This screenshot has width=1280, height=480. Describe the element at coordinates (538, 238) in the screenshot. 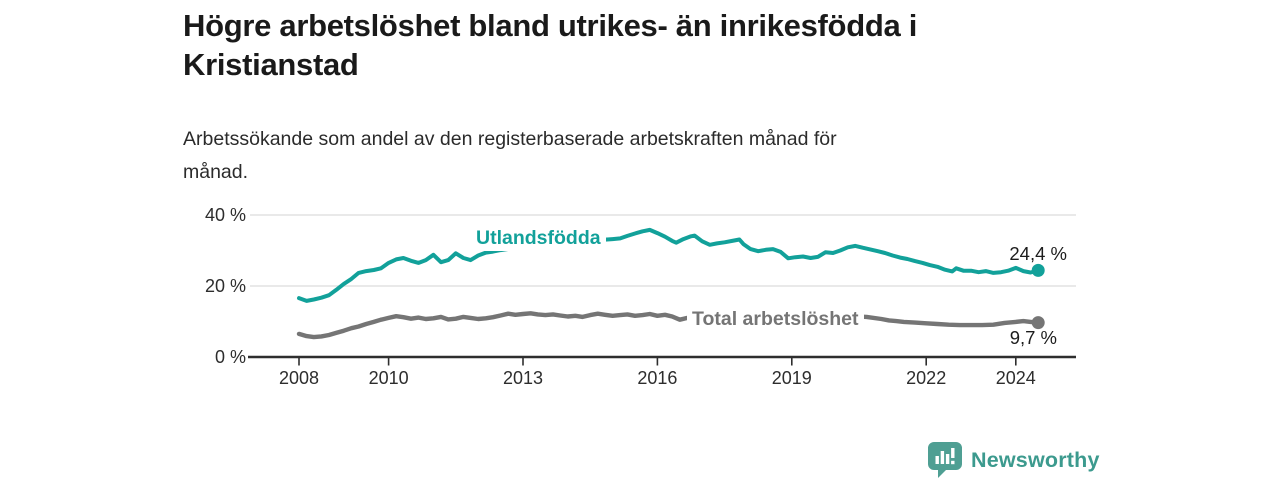

I see `series-label-utlandsfodda: Utlandsfödda` at that location.